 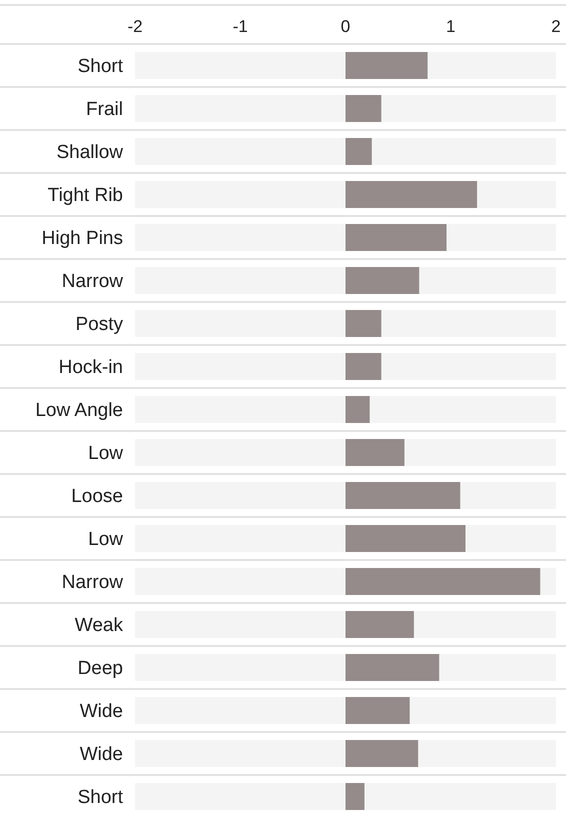 I want to click on x-tick-label: -2, so click(x=135, y=26).